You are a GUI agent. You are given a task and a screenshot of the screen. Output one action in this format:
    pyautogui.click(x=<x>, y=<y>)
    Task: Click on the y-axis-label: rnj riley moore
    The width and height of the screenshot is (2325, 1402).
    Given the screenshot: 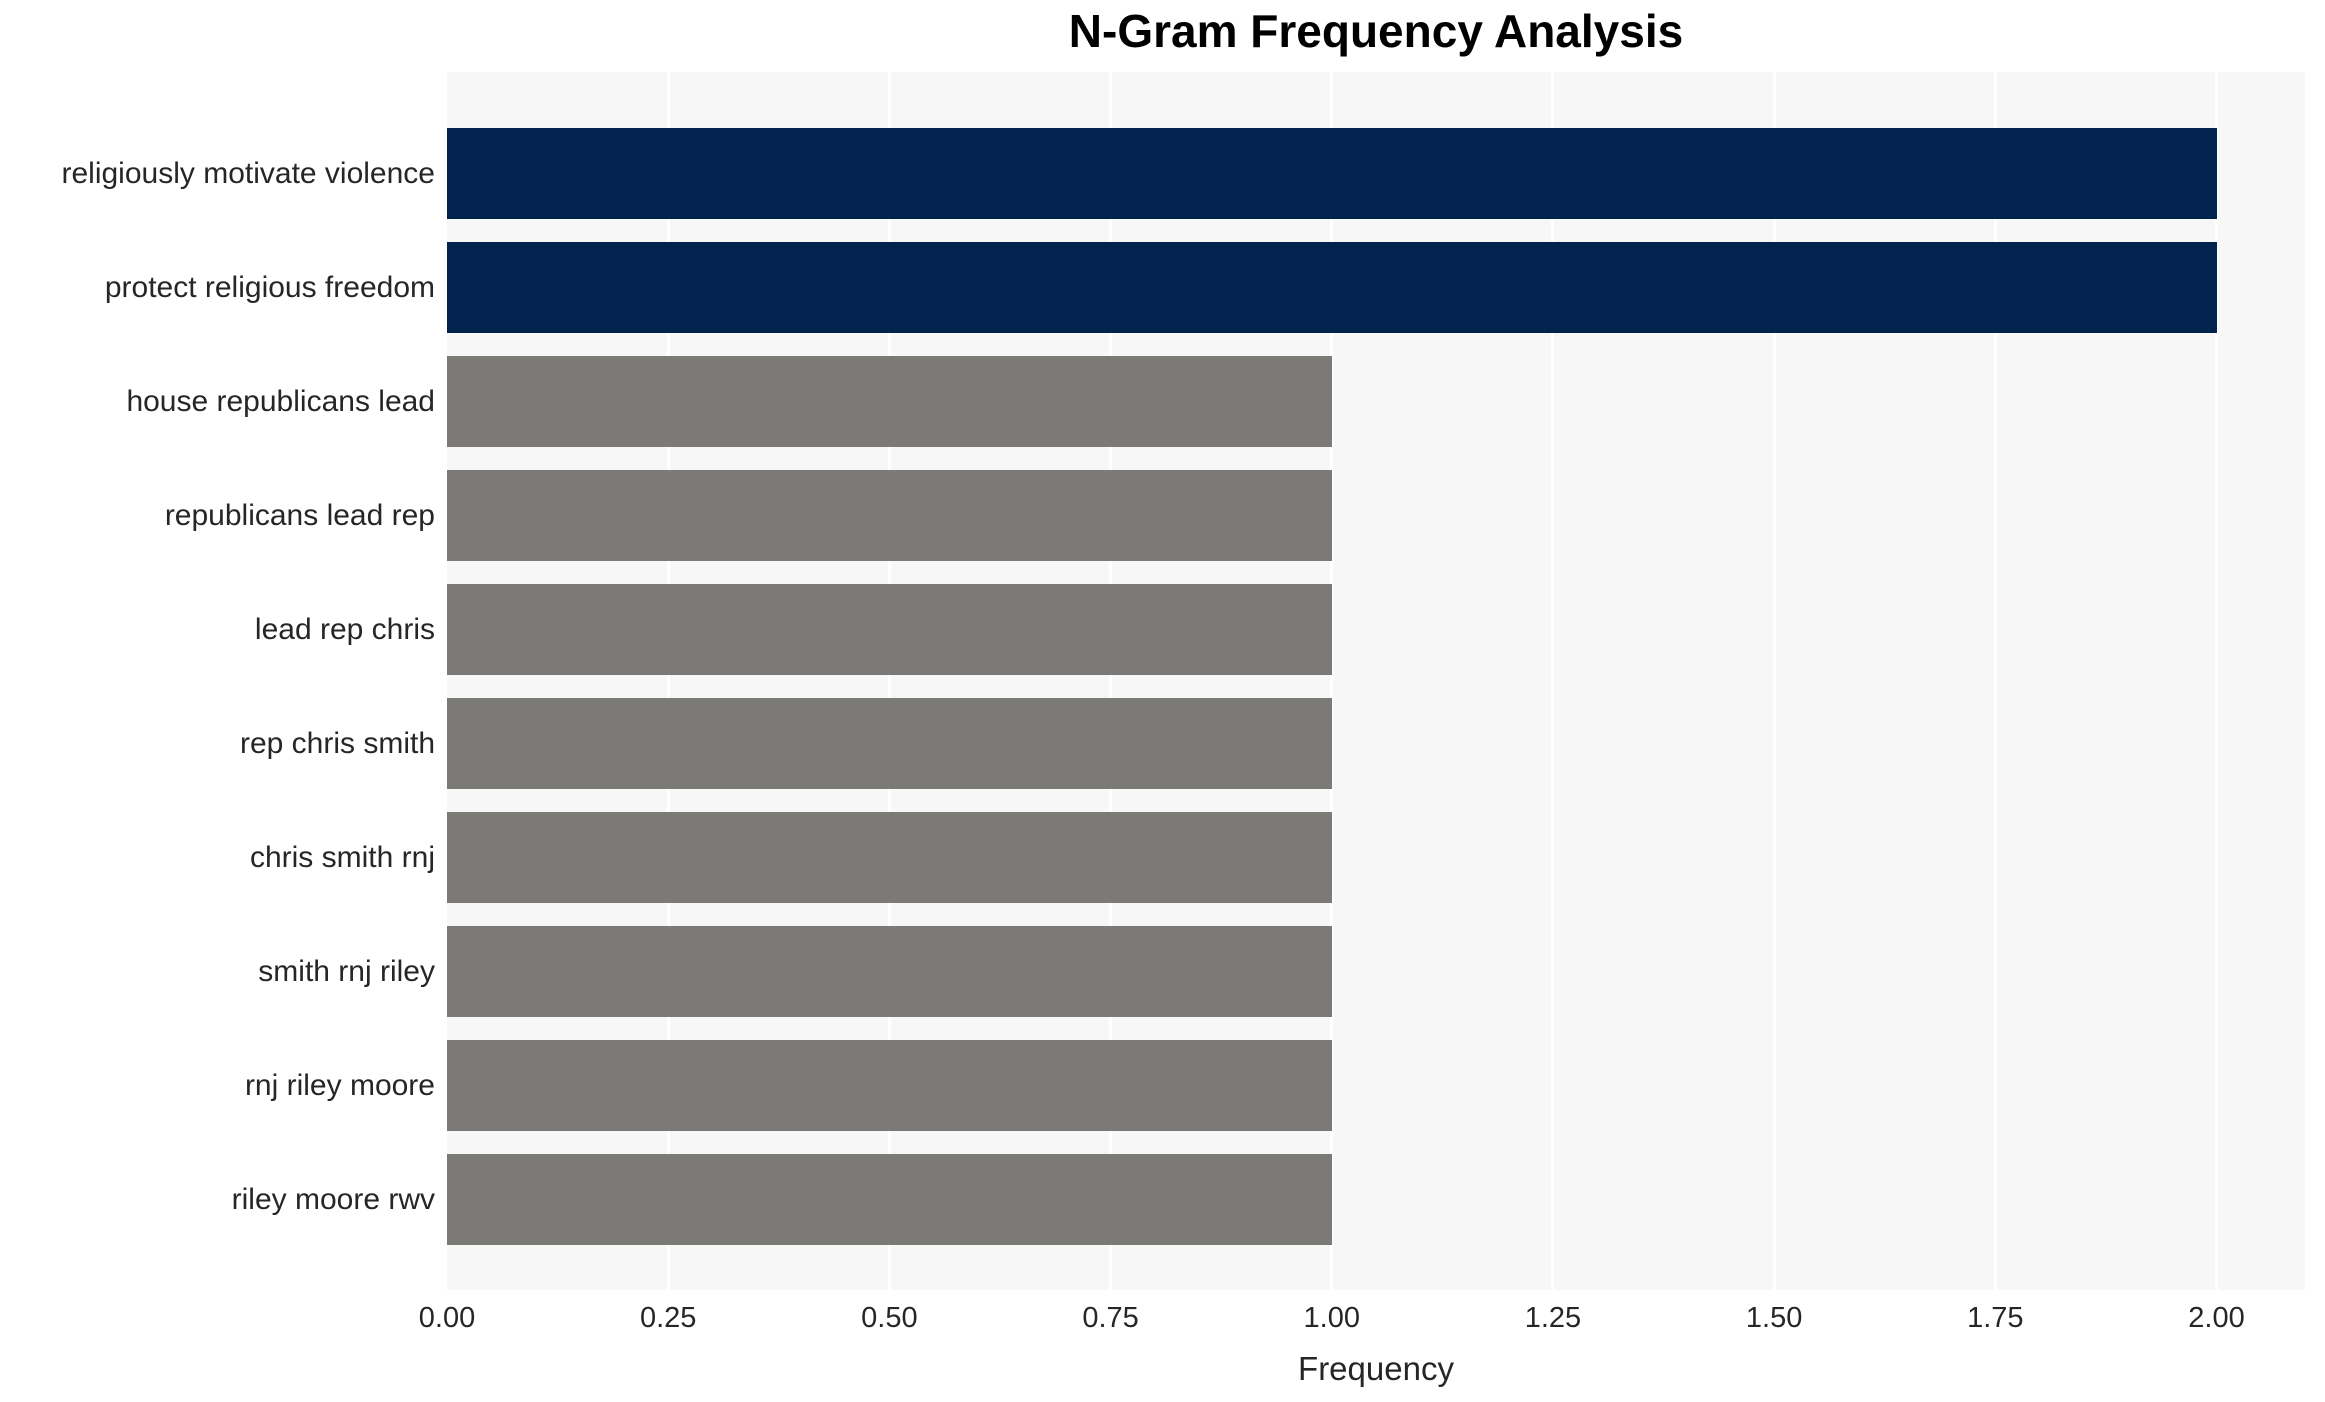 What is the action you would take?
    pyautogui.click(x=339, y=1085)
    